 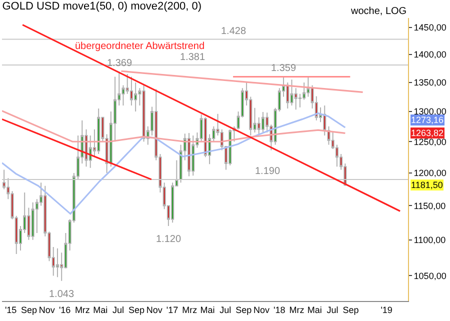 I want to click on ref-line-label: 1.190, so click(x=267, y=171).